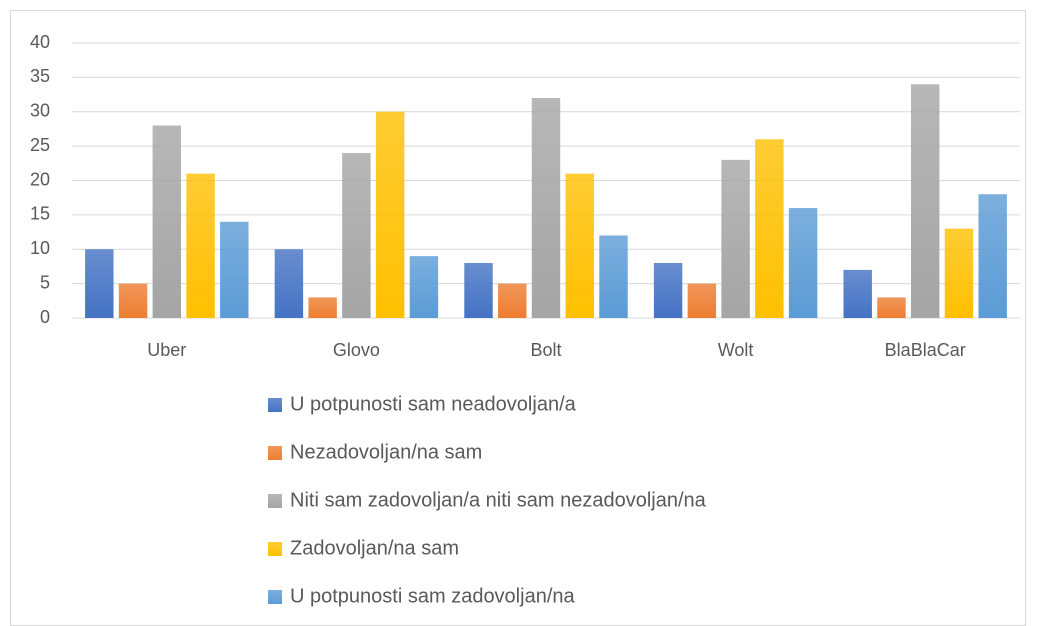  I want to click on y-tick-label: 35, so click(40, 76).